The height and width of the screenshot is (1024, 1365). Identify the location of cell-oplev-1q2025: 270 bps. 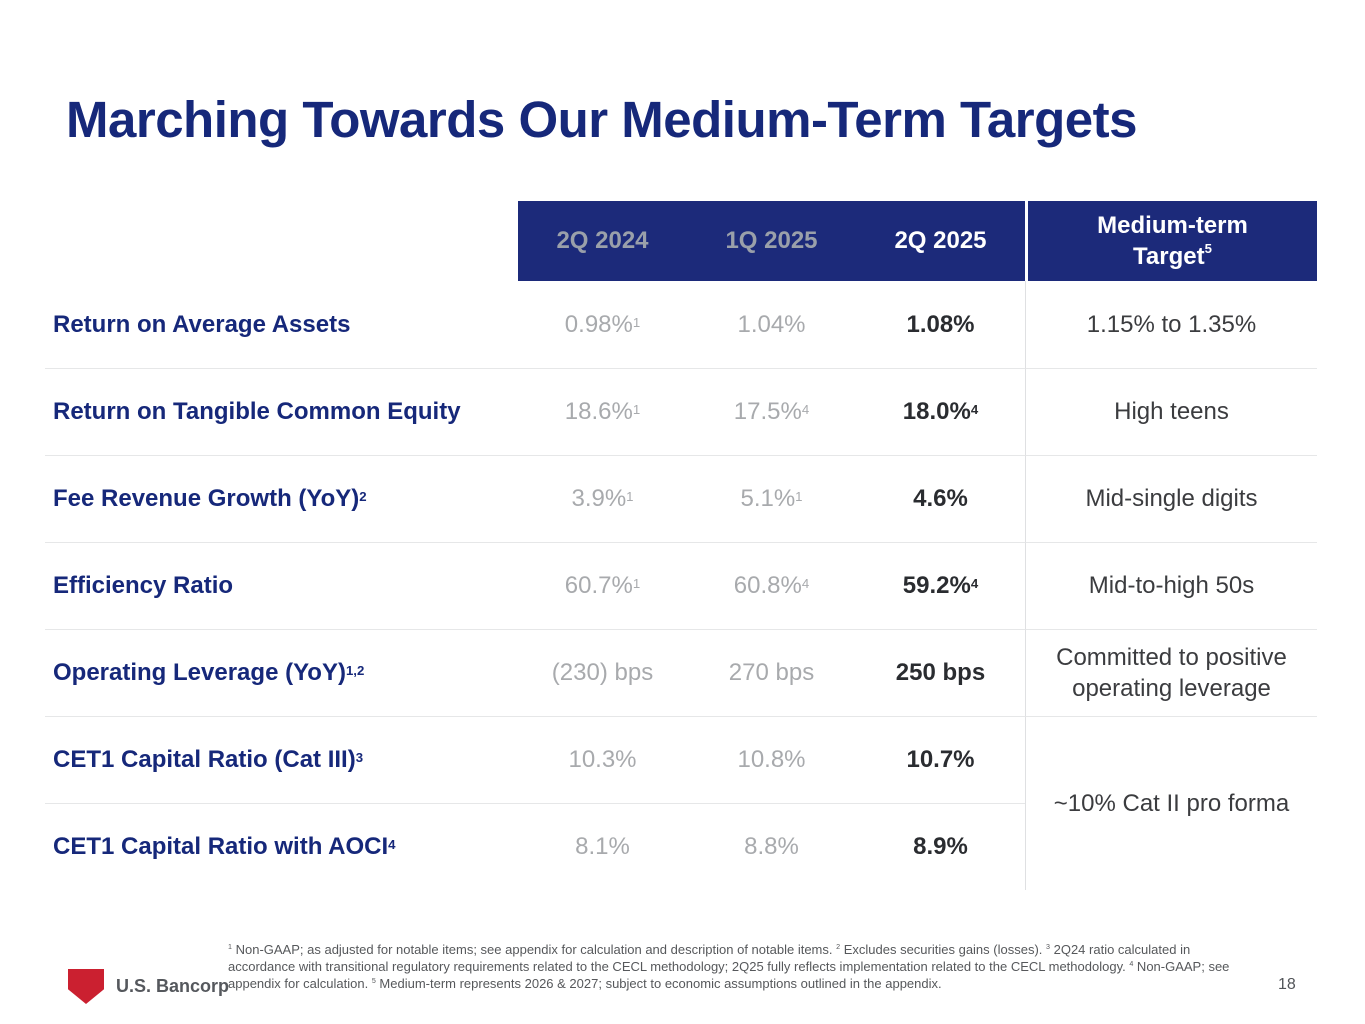
(771, 672).